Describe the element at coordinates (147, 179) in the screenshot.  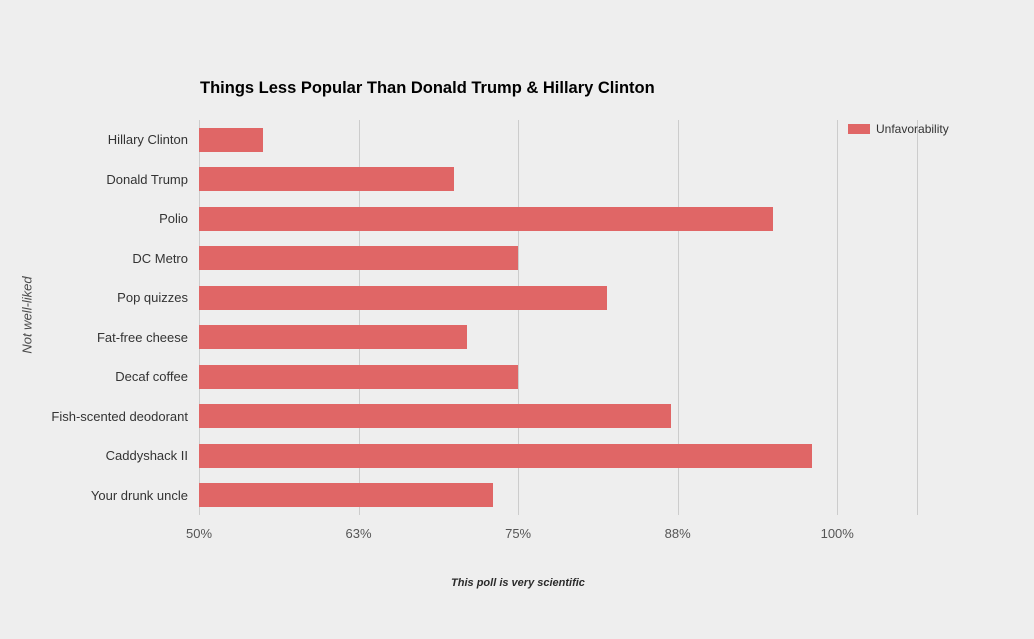
I see `category-label: Donald Trump` at that location.